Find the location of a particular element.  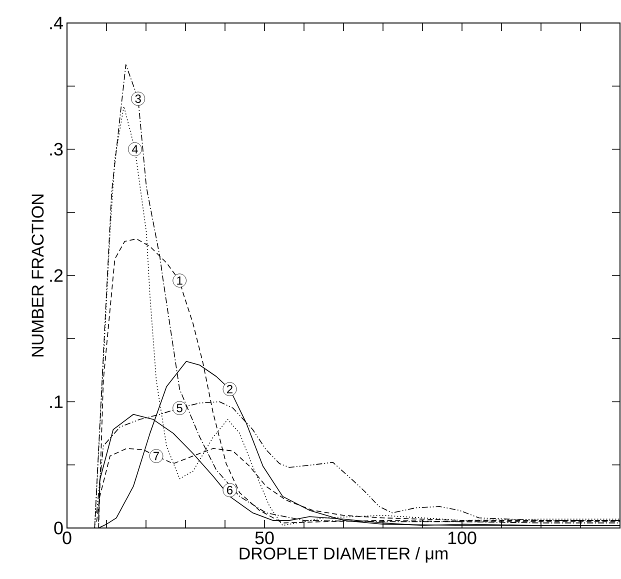

y-axis-title: NUMBER FRACTION is located at coordinates (38, 275).